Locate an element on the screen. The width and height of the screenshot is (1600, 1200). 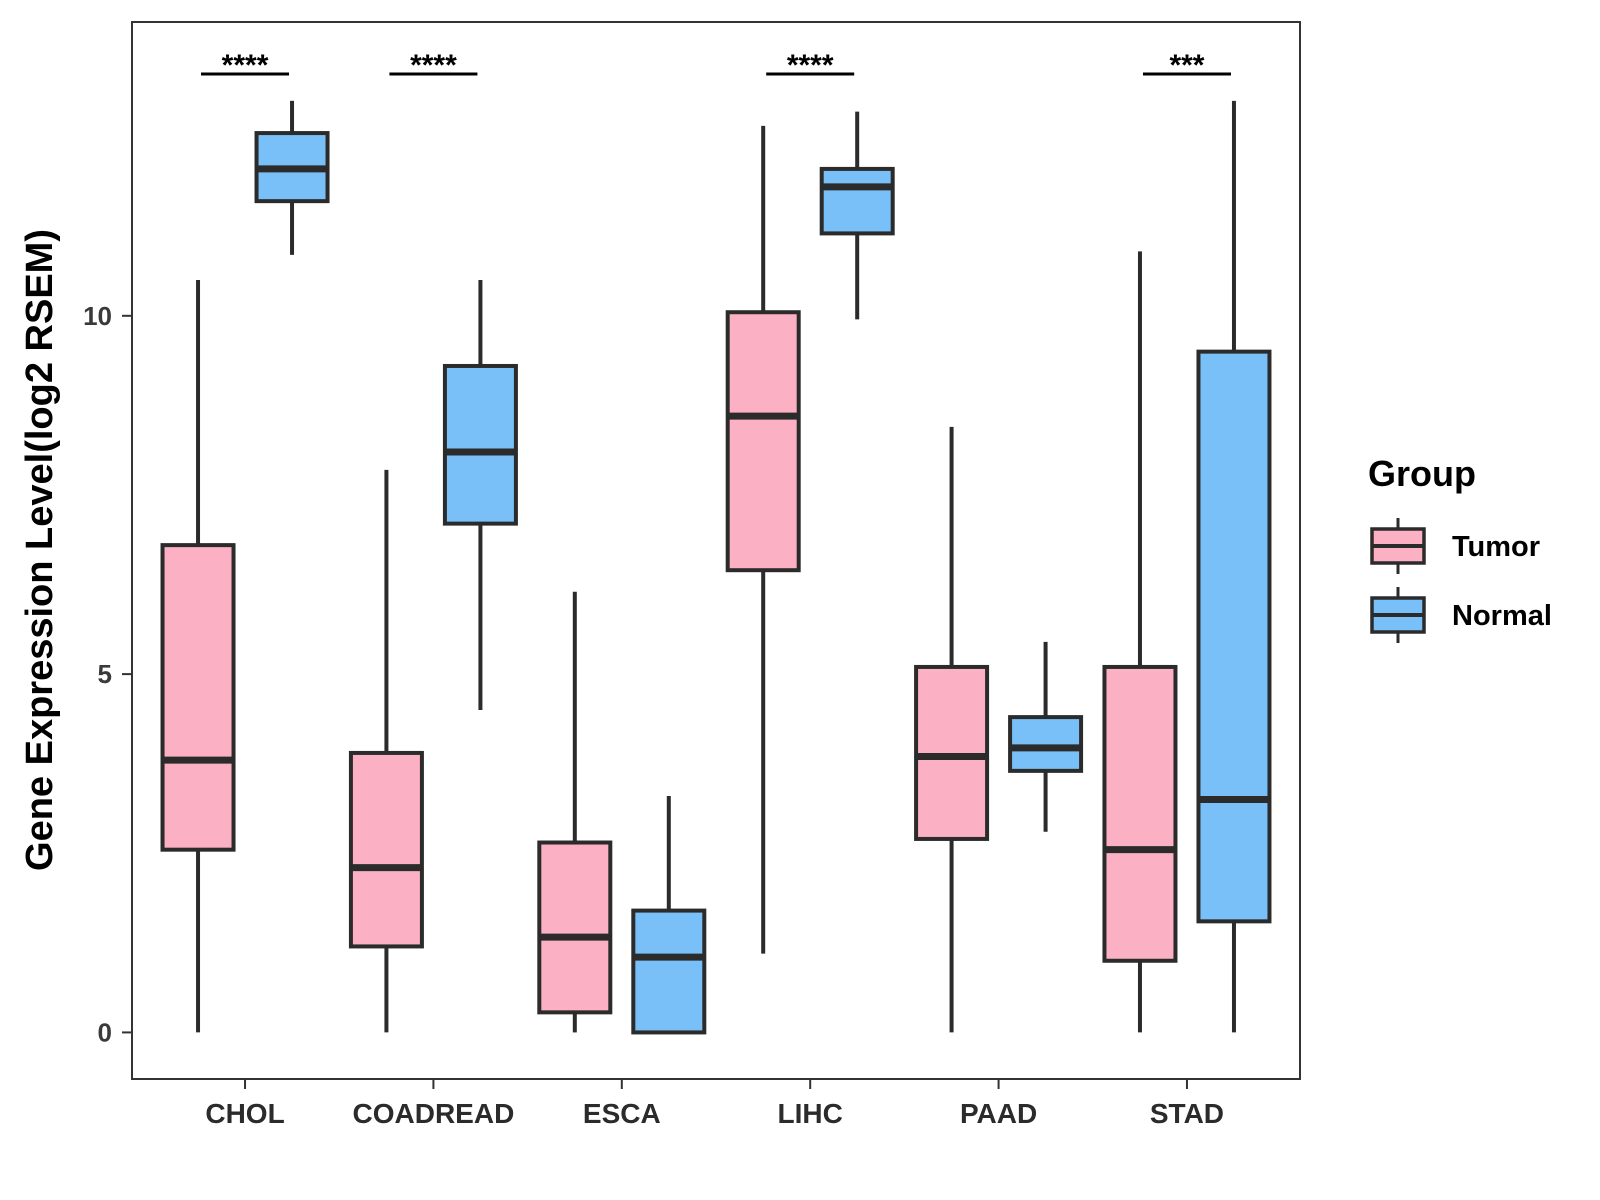
box-tumor-lihc is located at coordinates (763, 539).